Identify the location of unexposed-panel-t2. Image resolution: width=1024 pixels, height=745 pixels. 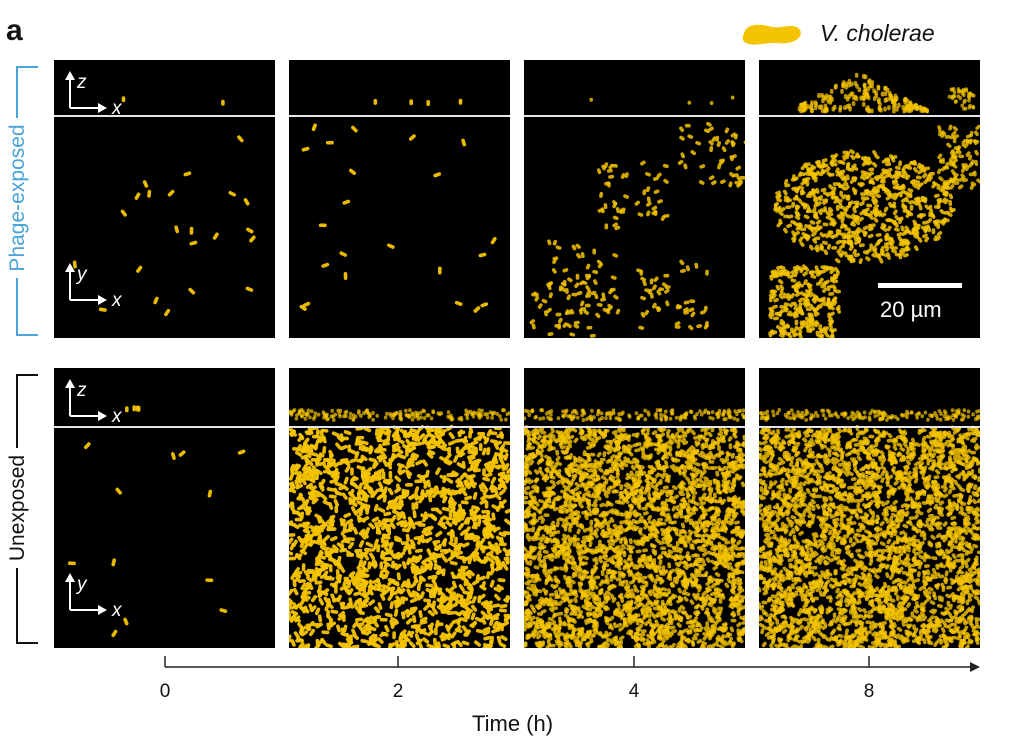
(399, 508).